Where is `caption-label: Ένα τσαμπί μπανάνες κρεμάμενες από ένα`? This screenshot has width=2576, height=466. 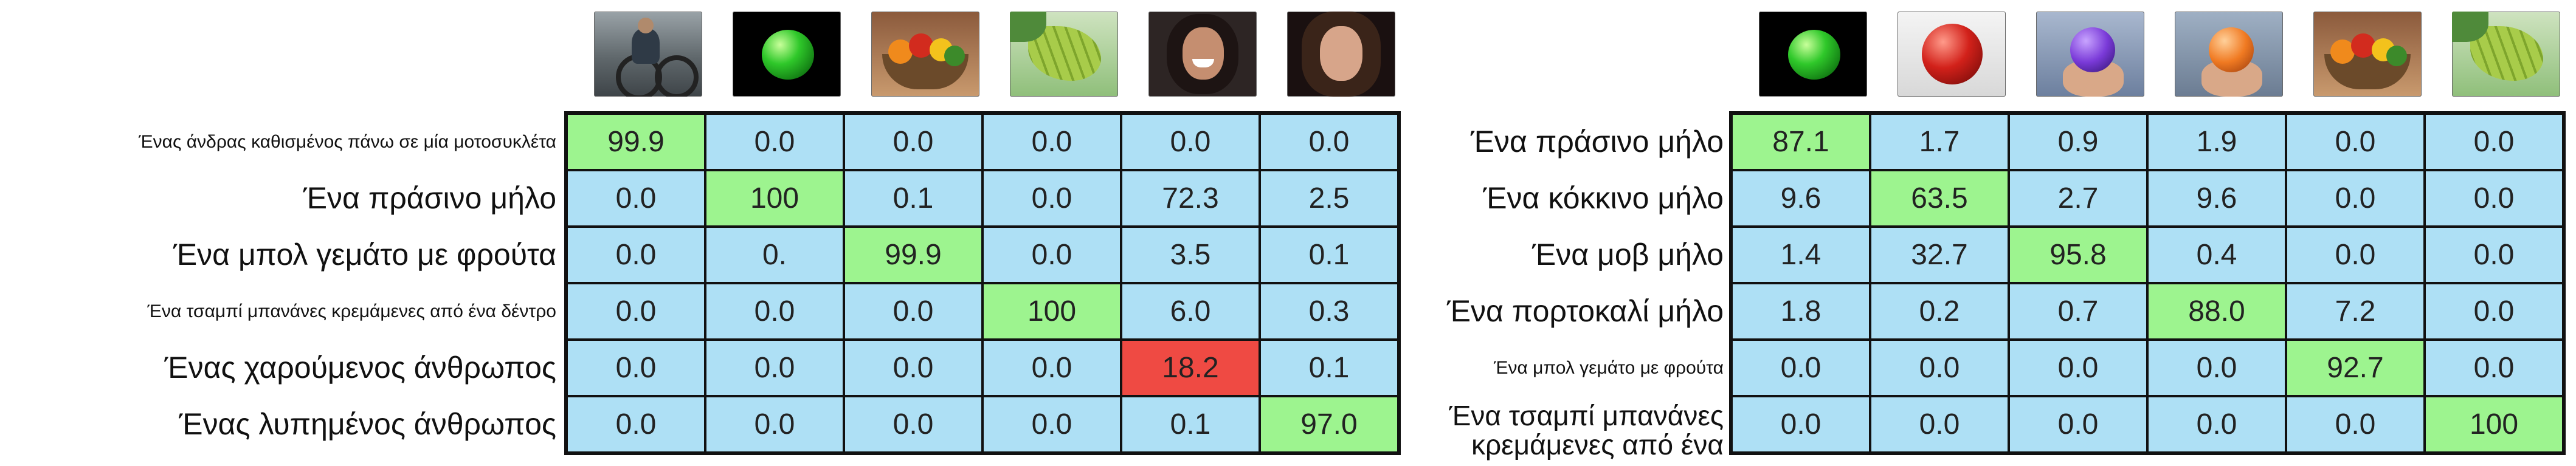
caption-label: Ένα τσαμπί μπανάνες κρεμάμενες από ένα is located at coordinates (1586, 430).